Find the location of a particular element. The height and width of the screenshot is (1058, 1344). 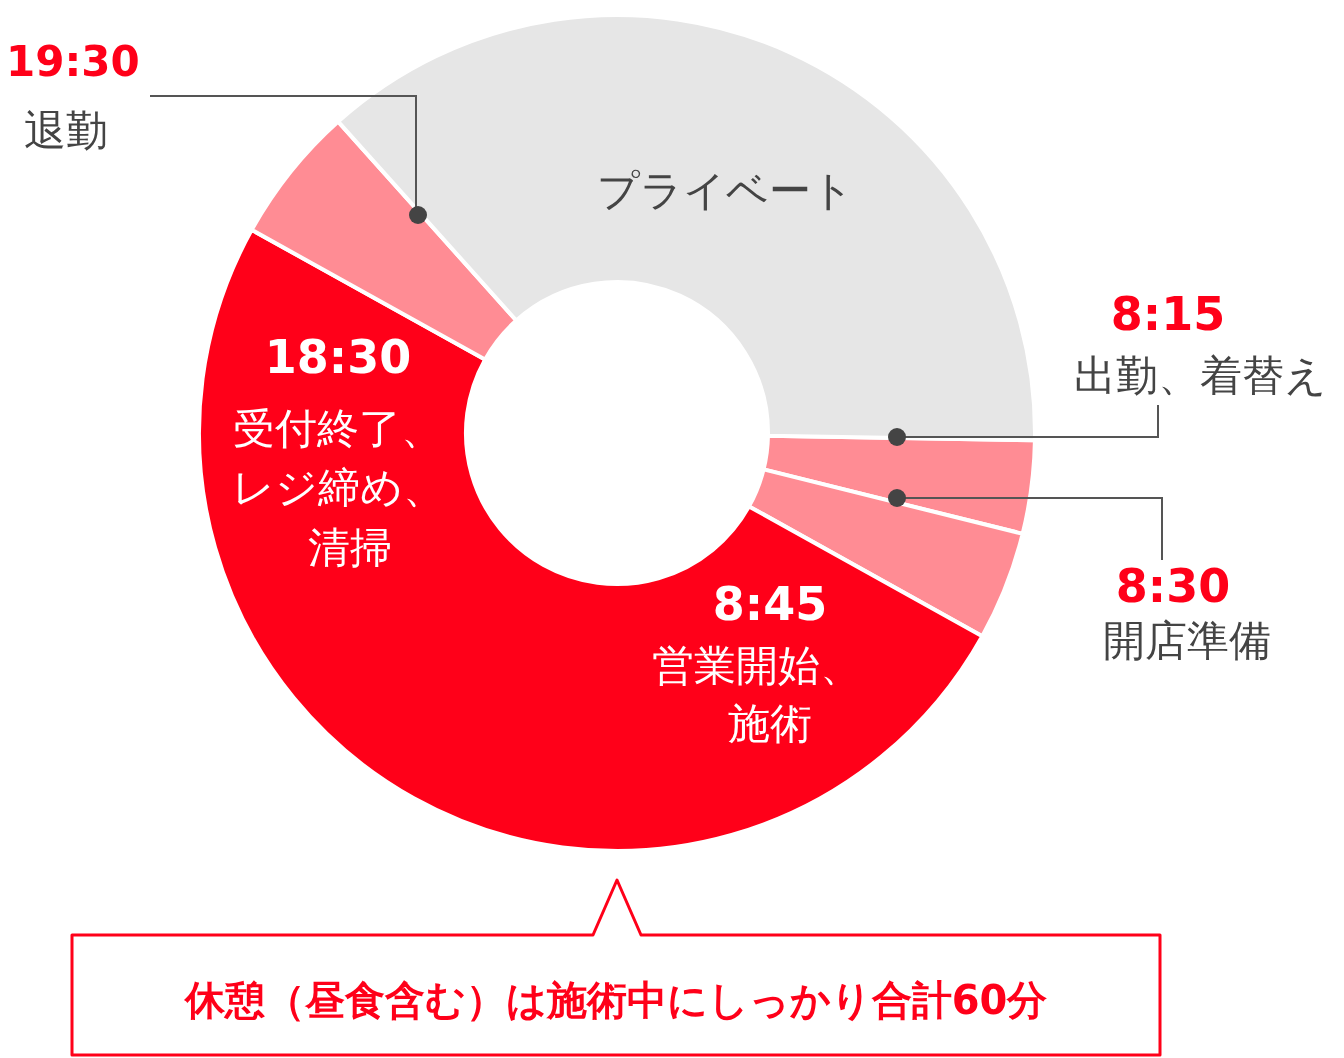

slice-label: 開店準備 is located at coordinates (1187, 640).